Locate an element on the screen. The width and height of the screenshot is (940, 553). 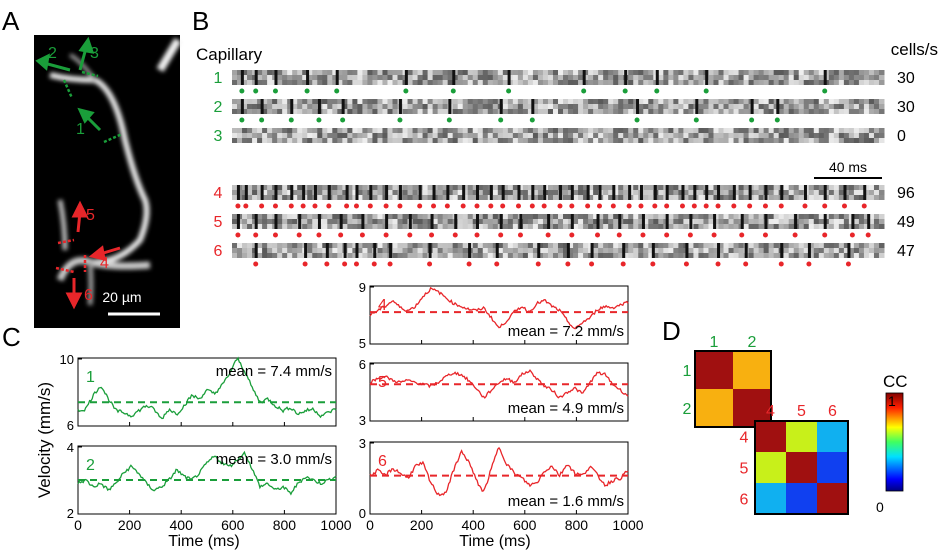
ytick-min-6: 0 is located at coordinates (362, 513).